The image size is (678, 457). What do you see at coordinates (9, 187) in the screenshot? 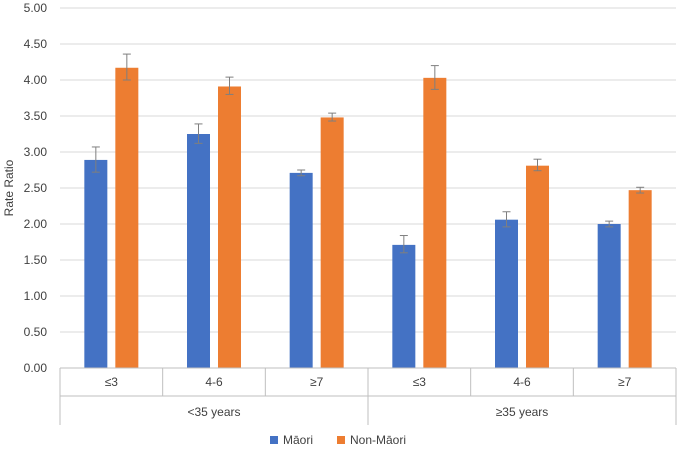
I see `y-axis-title: Rate Ratio` at bounding box center [9, 187].